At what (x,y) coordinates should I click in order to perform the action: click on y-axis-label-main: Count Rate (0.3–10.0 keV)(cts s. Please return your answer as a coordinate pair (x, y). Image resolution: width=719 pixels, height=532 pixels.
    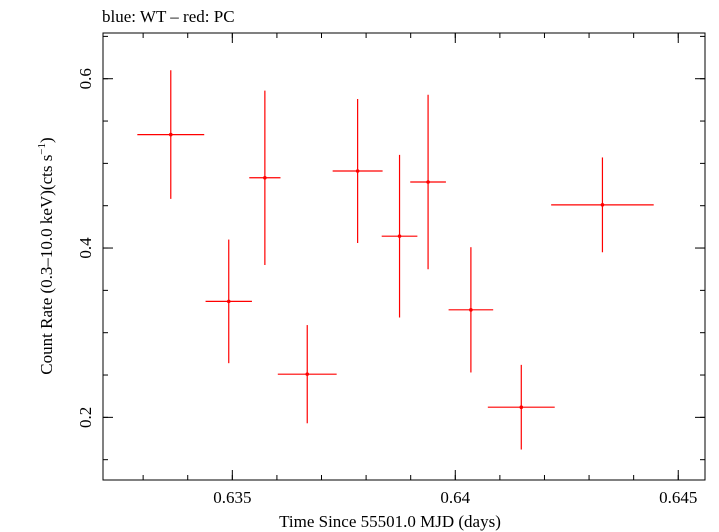
    Looking at the image, I should click on (46, 265).